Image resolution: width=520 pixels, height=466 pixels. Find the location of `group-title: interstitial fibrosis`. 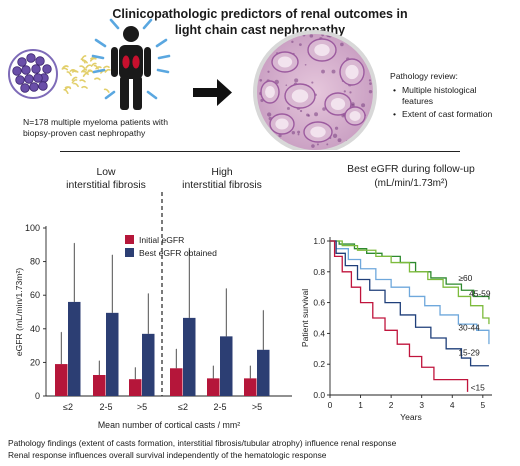

group-title: interstitial fibrosis is located at coordinates (106, 185).